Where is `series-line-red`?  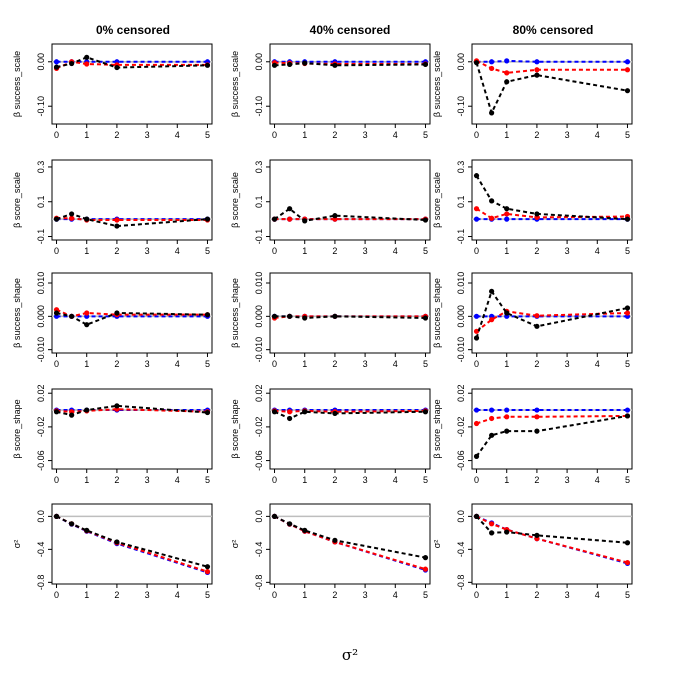 series-line-red is located at coordinates (552, 539).